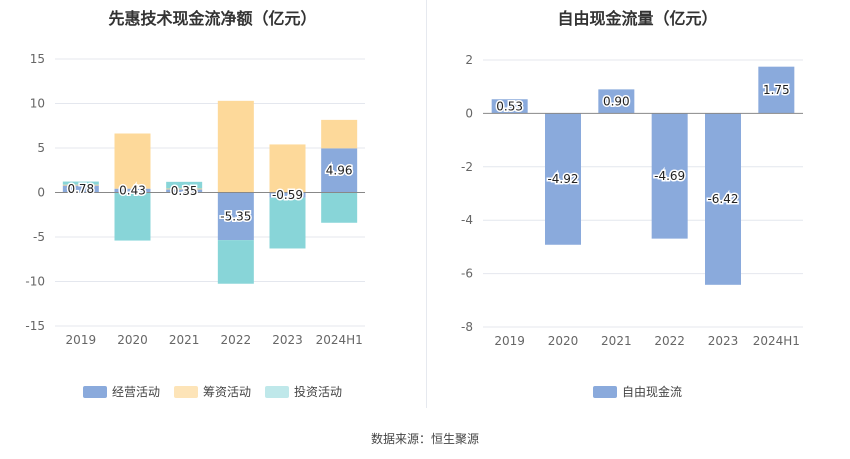 The image size is (850, 459). I want to click on data-label: 0.43, so click(132, 191).